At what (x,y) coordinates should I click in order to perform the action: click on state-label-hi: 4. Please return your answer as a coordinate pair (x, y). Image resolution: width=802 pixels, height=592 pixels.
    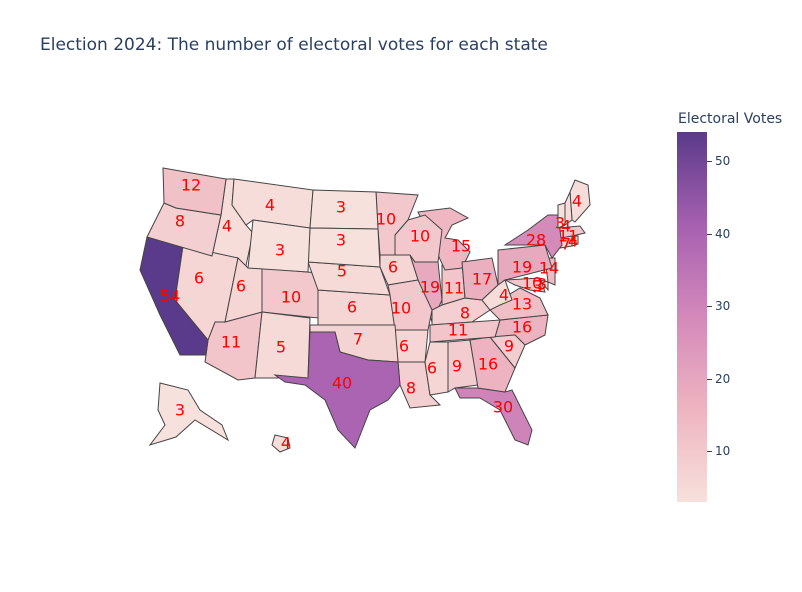
    Looking at the image, I should click on (286, 443).